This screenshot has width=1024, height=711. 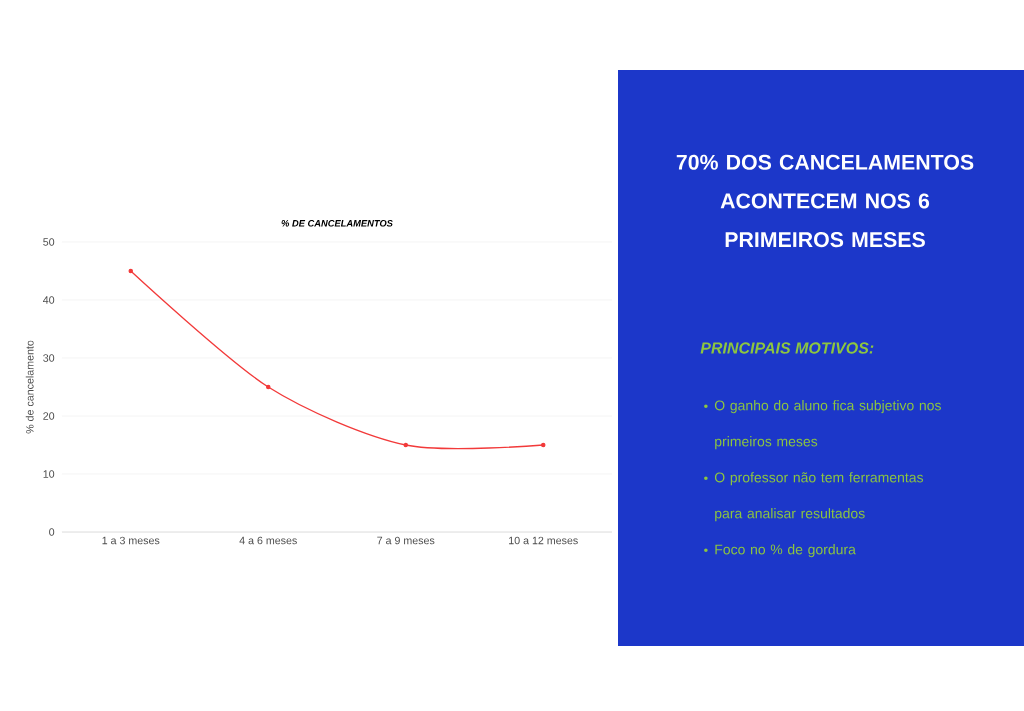 What do you see at coordinates (827, 425) in the screenshot?
I see `text: O ganho do aluno fica subjetivo nos primeiros meses` at bounding box center [827, 425].